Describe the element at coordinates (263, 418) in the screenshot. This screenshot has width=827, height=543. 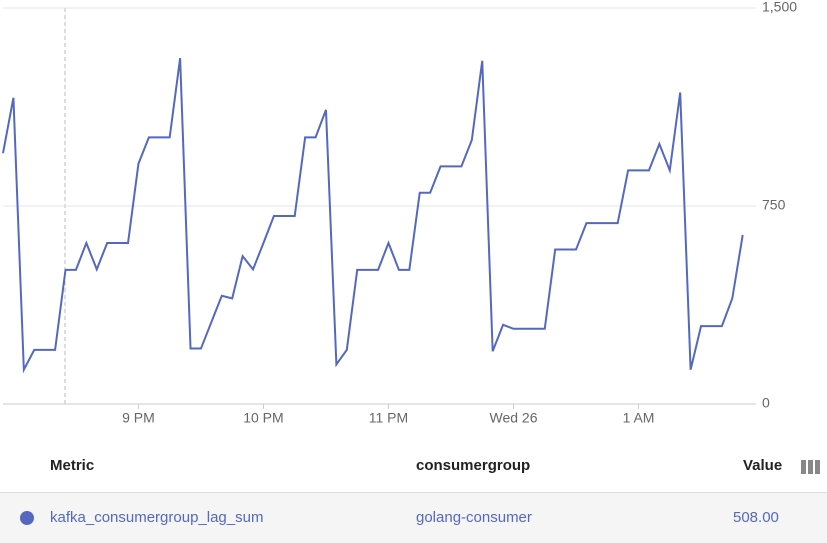
I see `x-tick-label: 10 PM` at that location.